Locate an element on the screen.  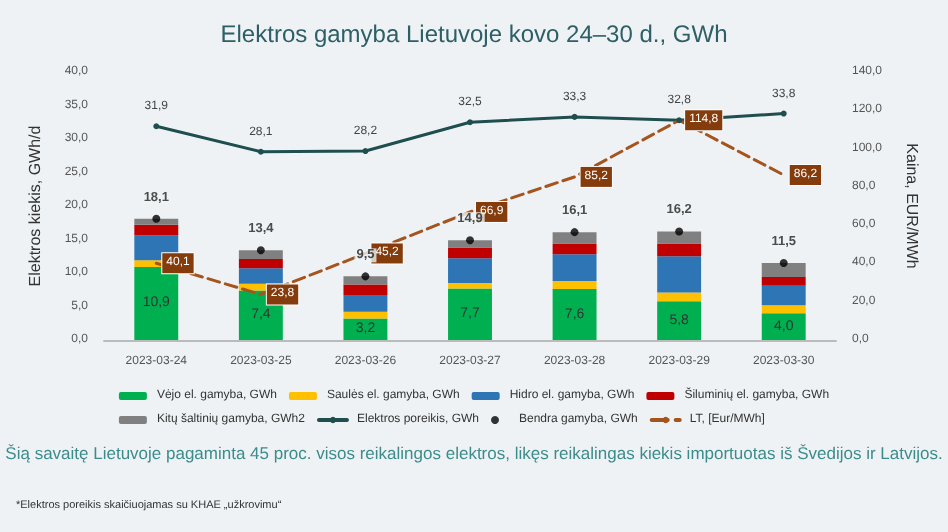
line-series is located at coordinates (470, 132).